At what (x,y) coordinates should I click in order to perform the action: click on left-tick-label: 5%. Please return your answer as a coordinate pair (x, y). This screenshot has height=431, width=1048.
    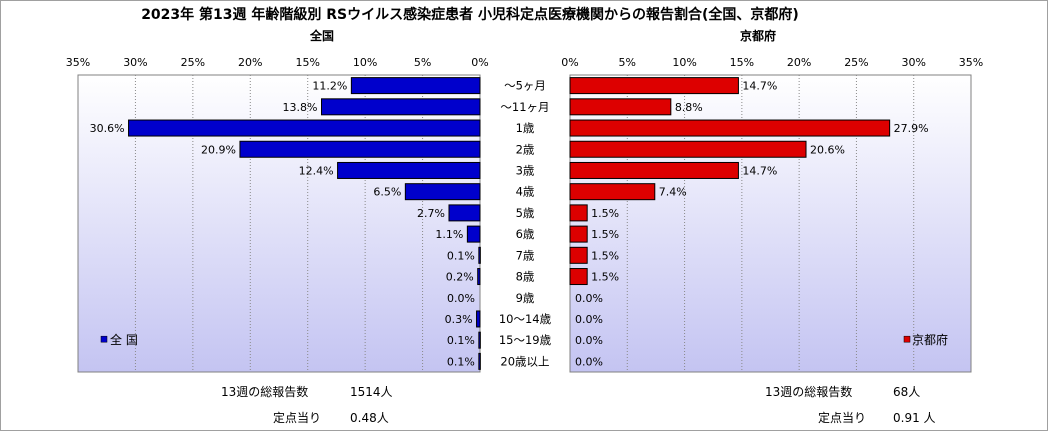
    Looking at the image, I should click on (422, 62).